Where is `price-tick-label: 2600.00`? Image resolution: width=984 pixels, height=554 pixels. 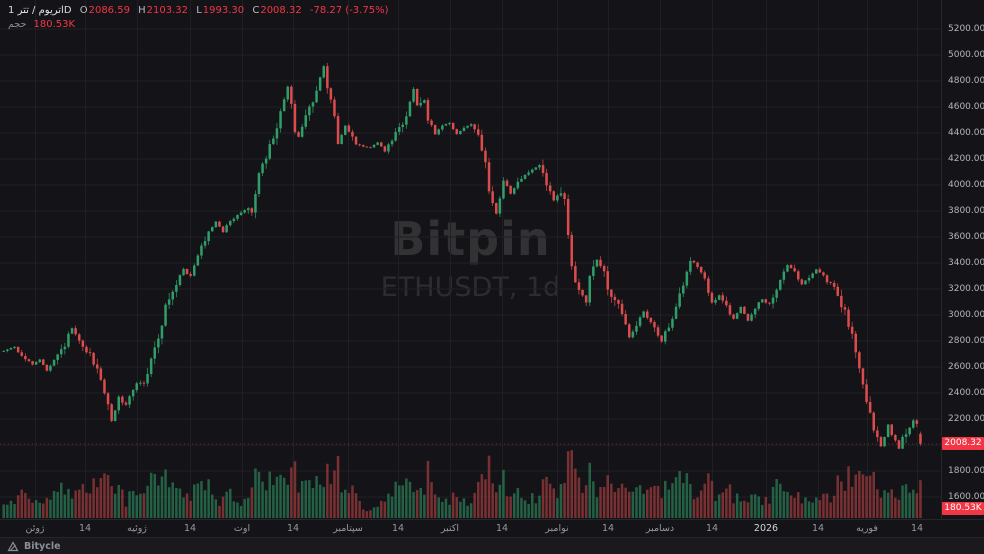 price-tick-label: 2600.00 is located at coordinates (966, 367).